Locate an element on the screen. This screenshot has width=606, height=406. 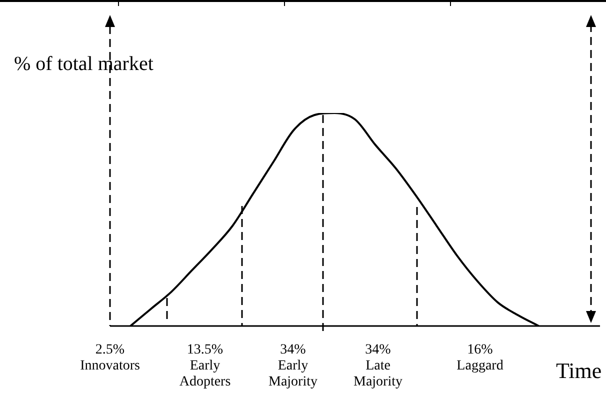
text: 34% Early Majority is located at coordinates (293, 366).